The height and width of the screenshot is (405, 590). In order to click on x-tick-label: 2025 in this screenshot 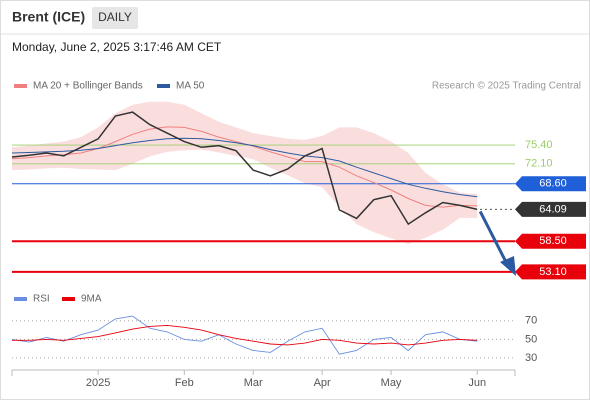, I will do `click(98, 383)`.